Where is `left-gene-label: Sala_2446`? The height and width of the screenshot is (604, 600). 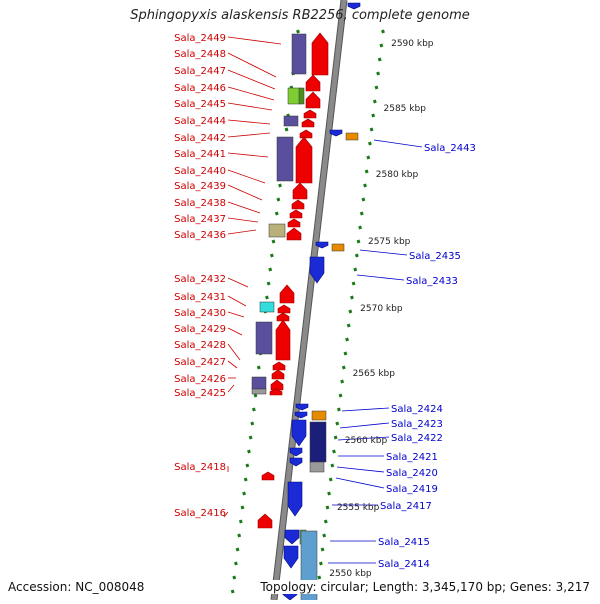 left-gene-label: Sala_2446 is located at coordinates (200, 88).